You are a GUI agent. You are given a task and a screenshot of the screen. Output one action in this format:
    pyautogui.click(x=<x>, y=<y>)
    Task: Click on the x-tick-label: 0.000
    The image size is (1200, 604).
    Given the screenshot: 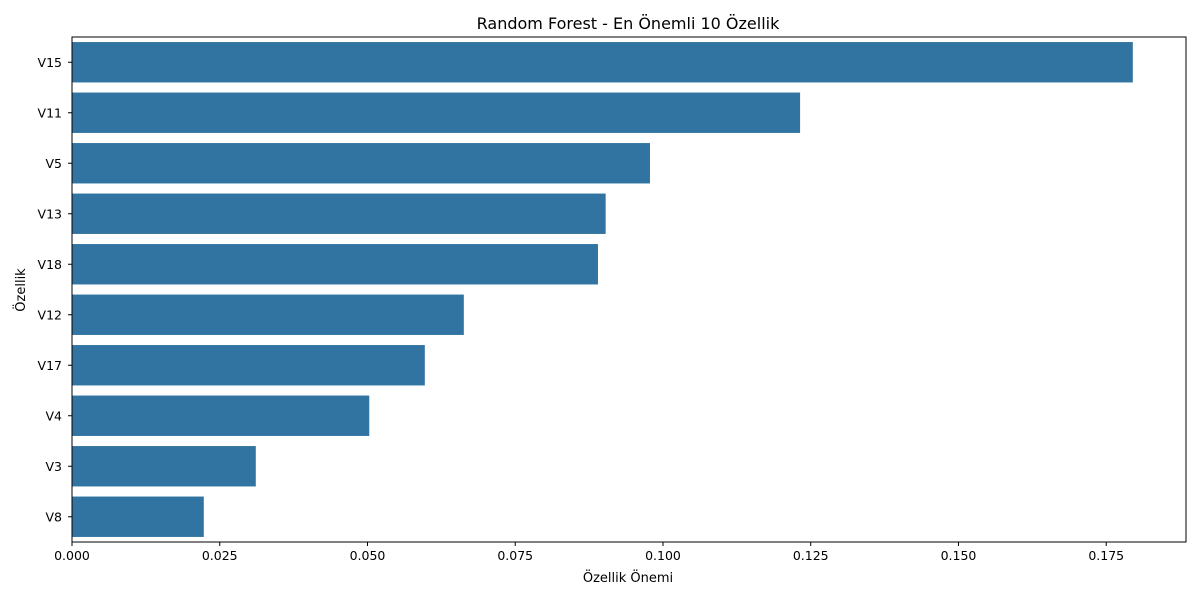 What is the action you would take?
    pyautogui.click(x=72, y=555)
    